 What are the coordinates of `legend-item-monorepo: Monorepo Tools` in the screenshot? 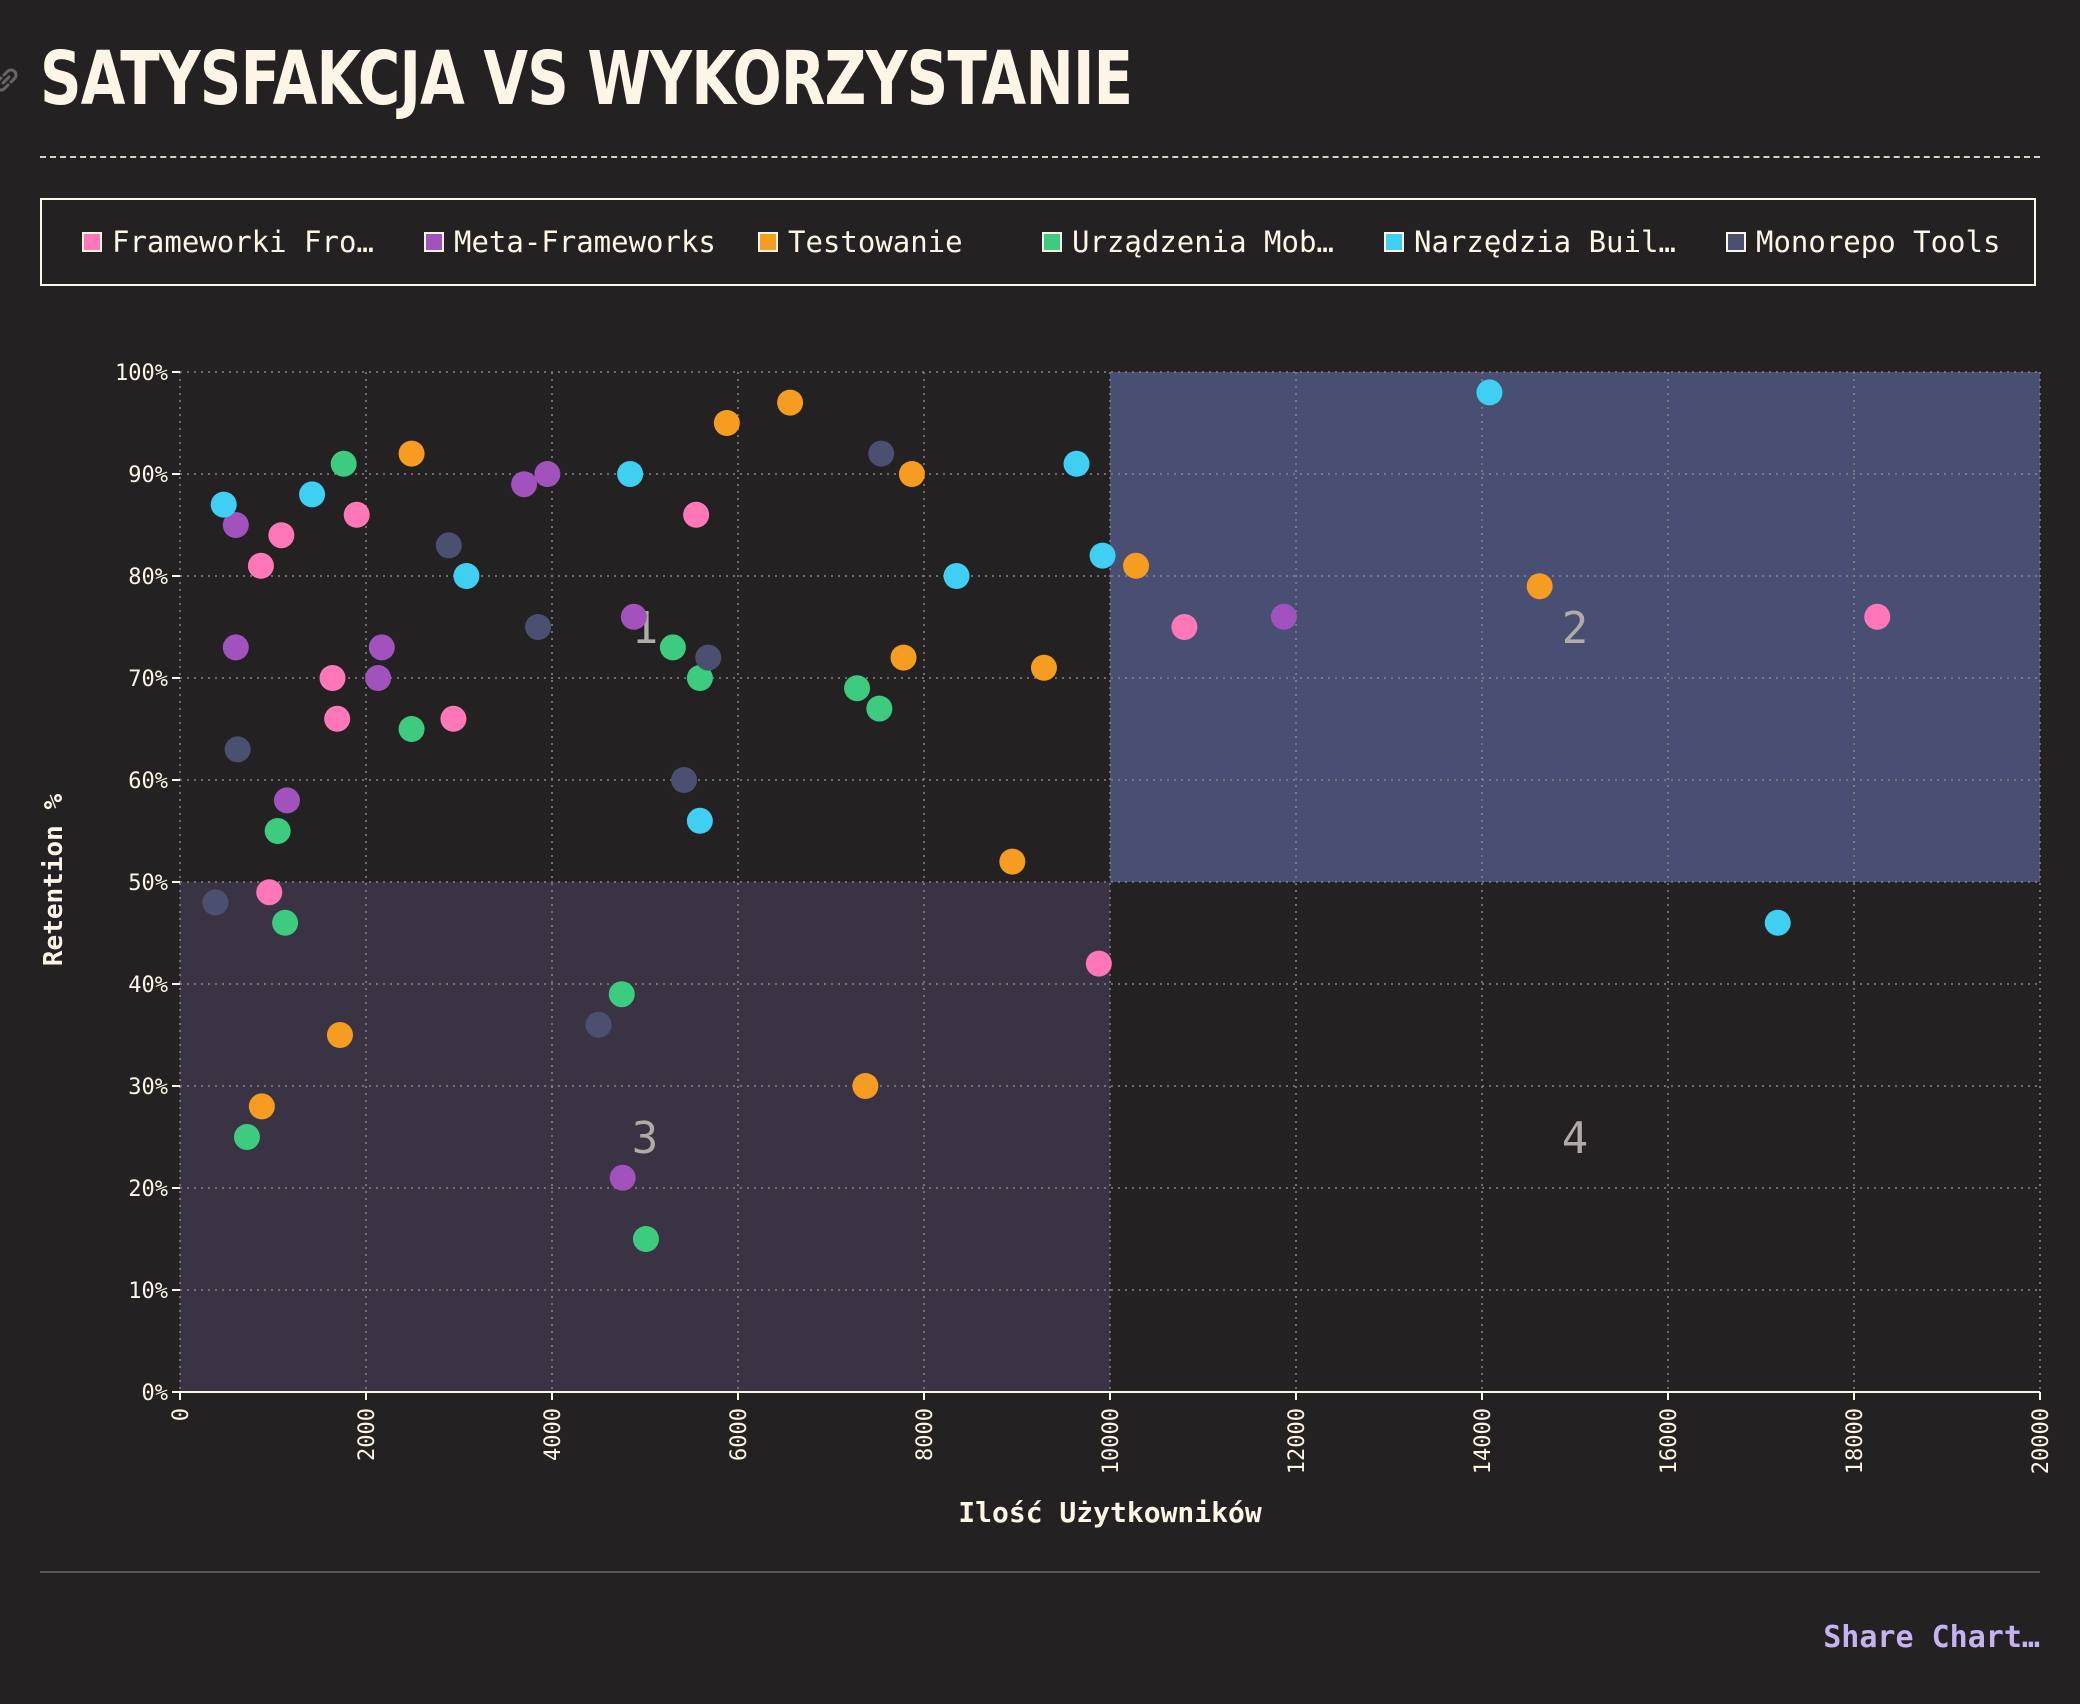 It's located at (1863, 242).